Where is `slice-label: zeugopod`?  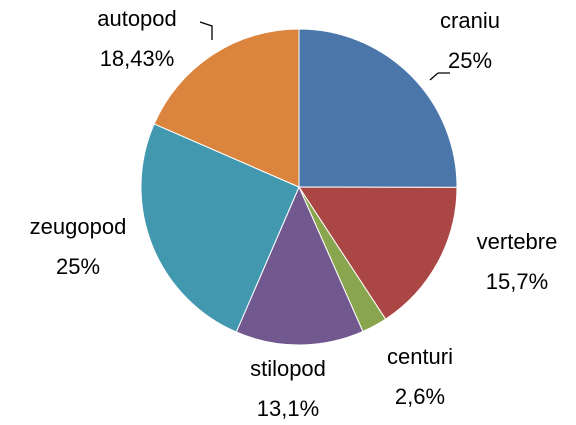
slice-label: zeugopod is located at coordinates (78, 226).